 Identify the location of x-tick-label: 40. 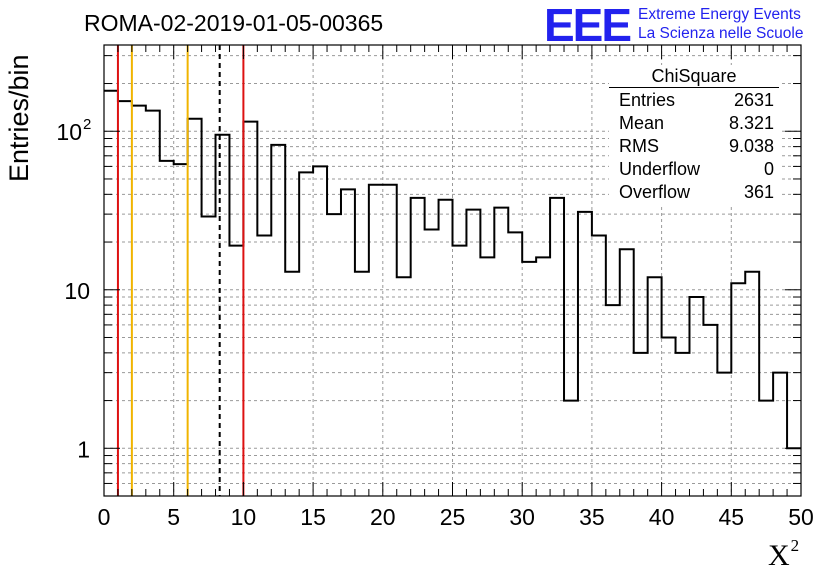
(662, 517).